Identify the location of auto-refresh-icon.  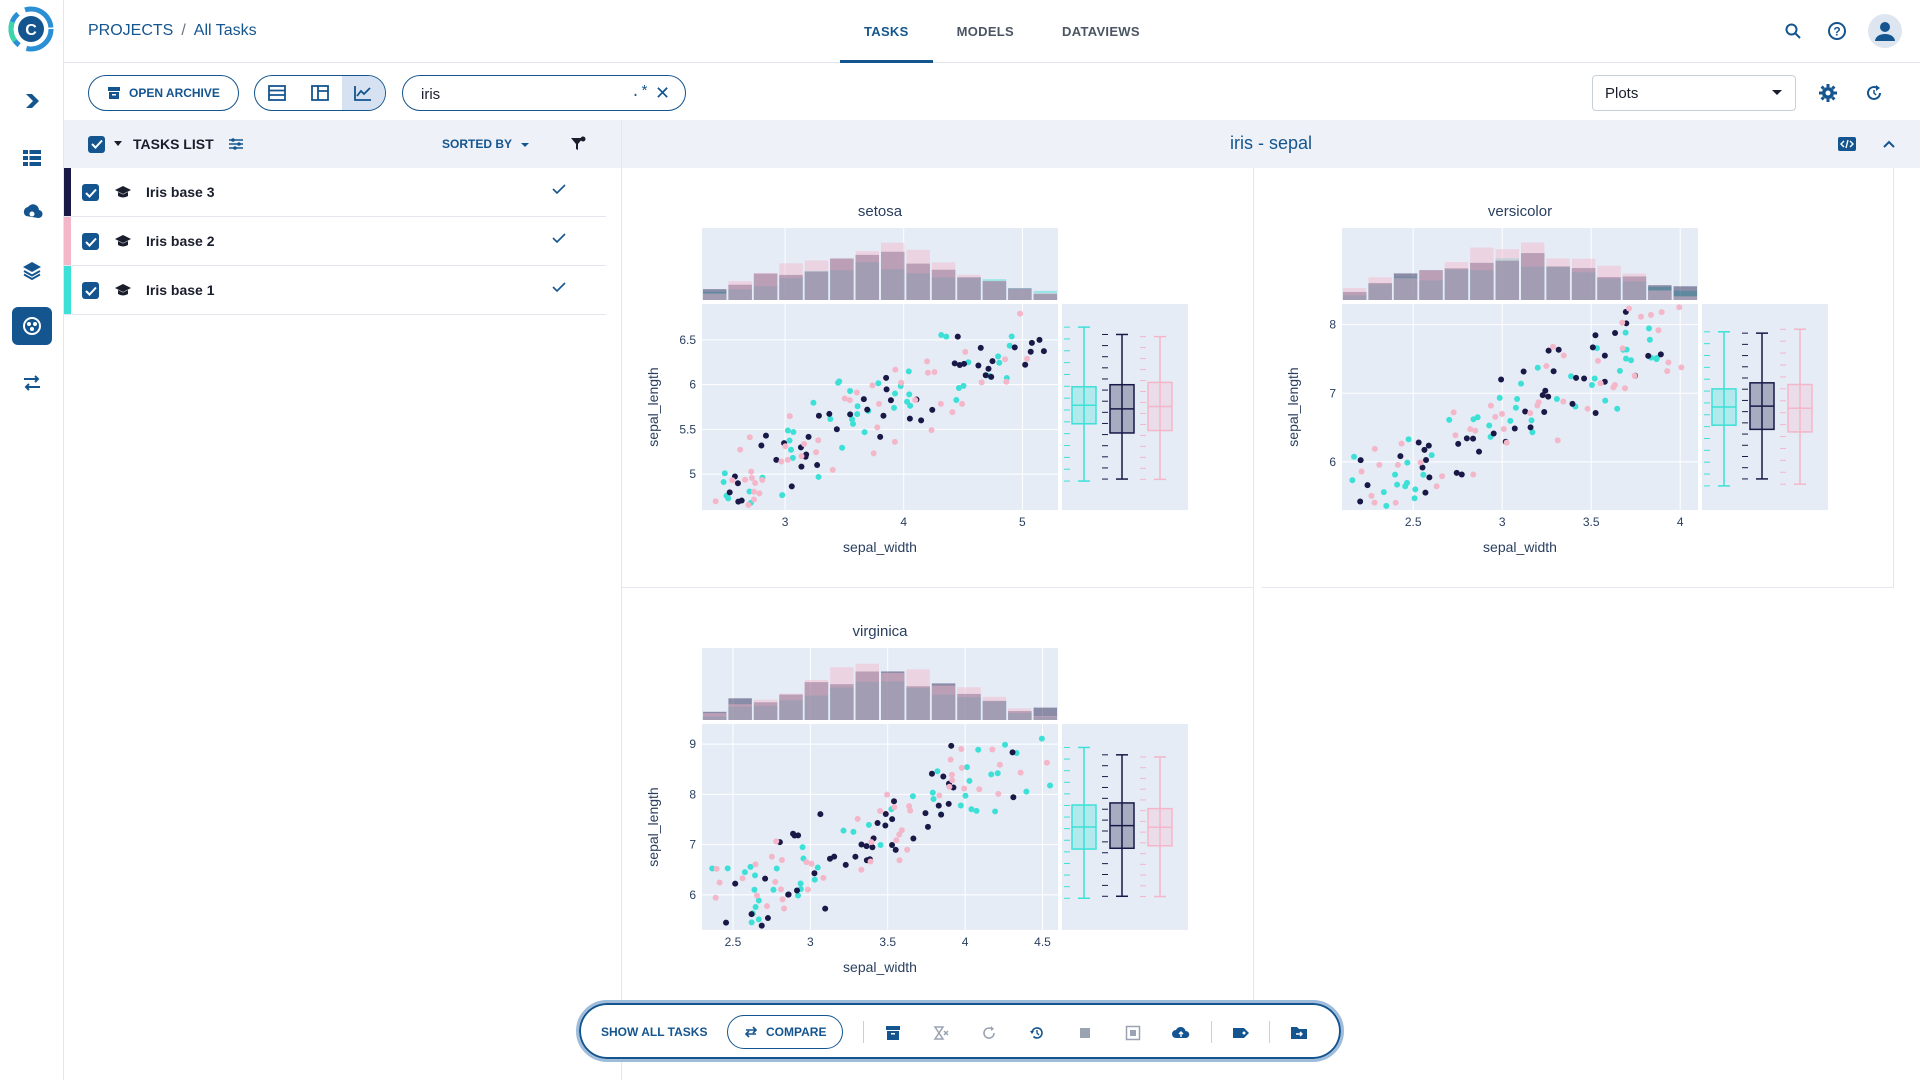
(1874, 93).